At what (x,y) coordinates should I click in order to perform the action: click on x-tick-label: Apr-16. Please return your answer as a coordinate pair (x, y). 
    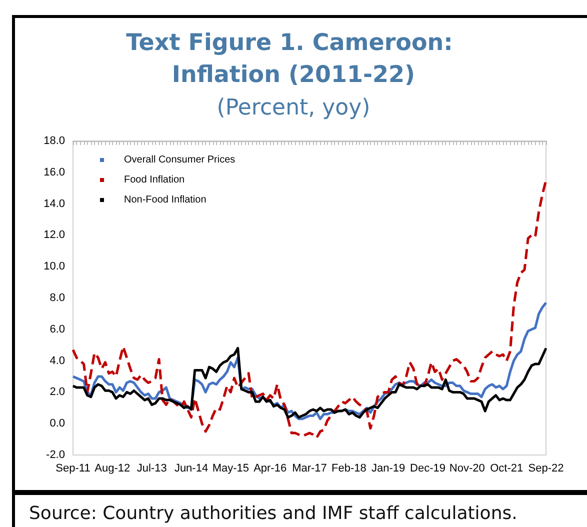
    Looking at the image, I should click on (270, 468).